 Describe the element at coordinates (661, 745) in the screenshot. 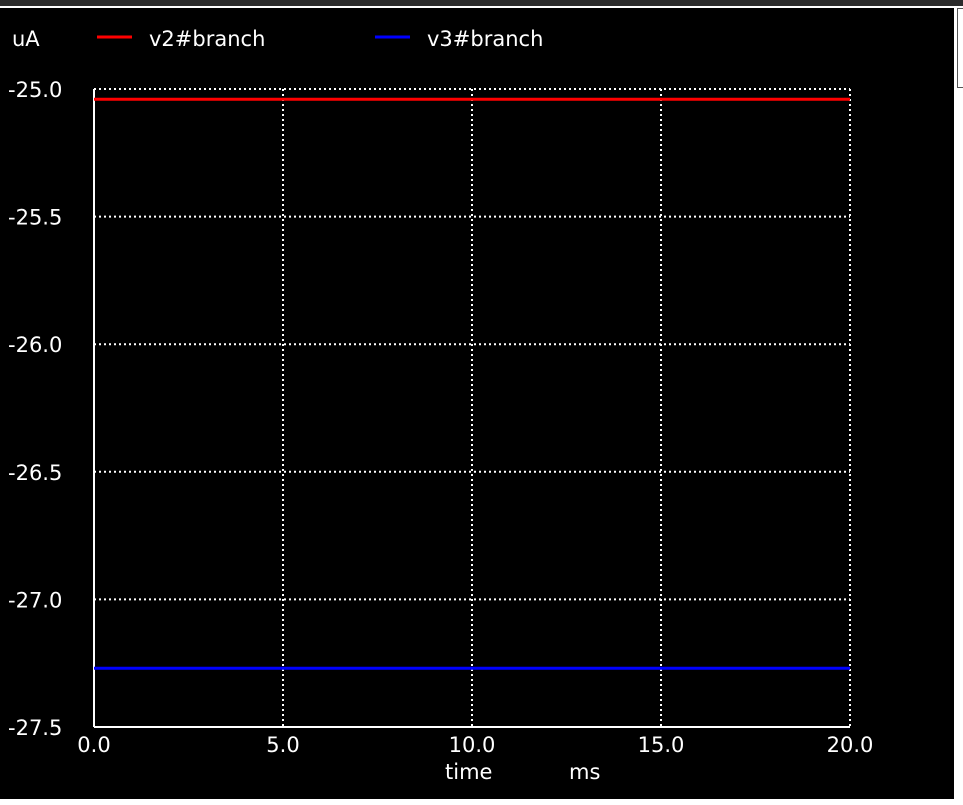

I see `x-tick-label: 15.0` at that location.